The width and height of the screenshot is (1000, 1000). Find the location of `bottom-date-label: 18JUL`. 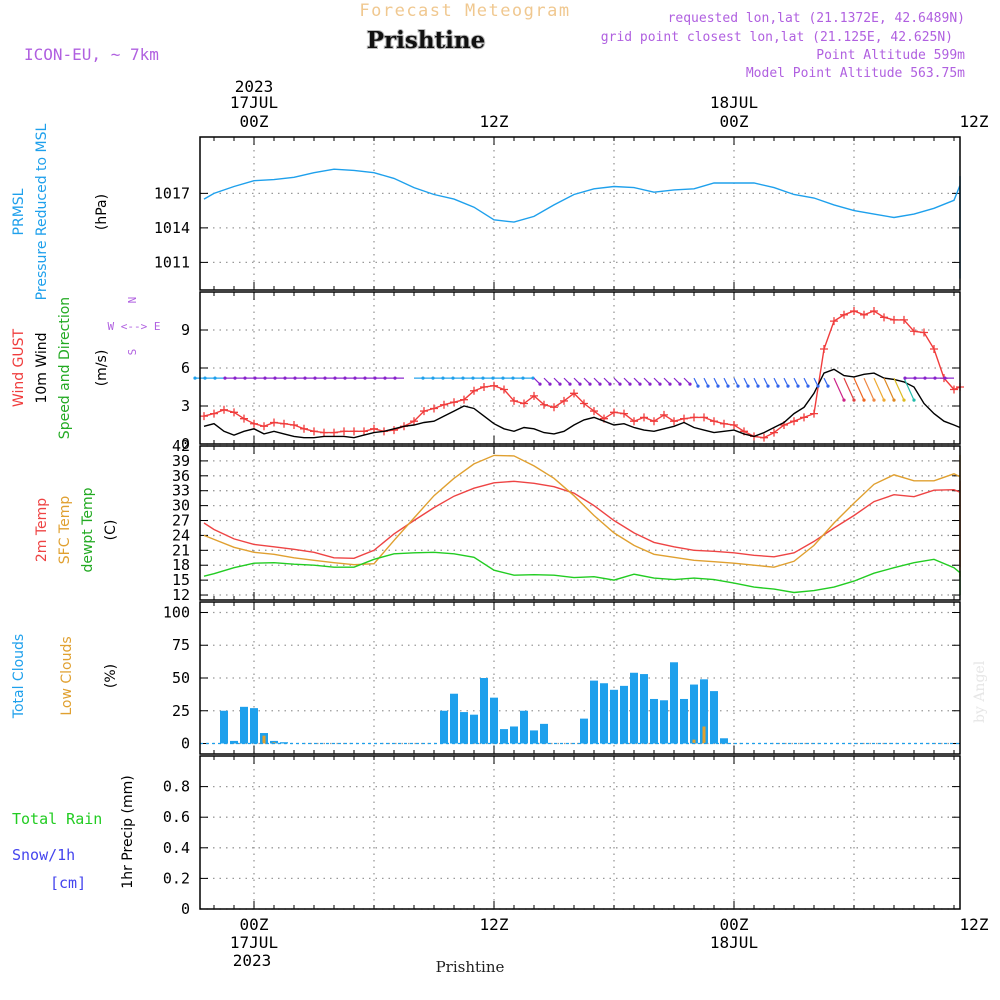

bottom-date-label: 18JUL is located at coordinates (734, 942).